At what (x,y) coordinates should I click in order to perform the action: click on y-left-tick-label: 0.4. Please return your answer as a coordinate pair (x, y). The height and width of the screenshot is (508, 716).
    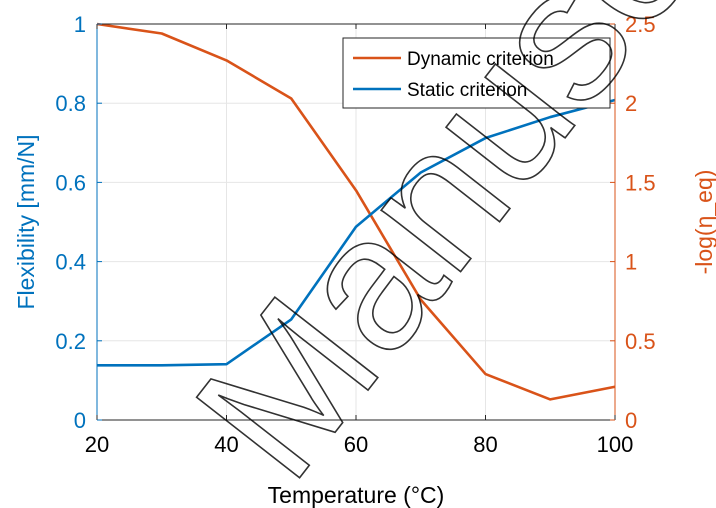
    Looking at the image, I should click on (70, 262).